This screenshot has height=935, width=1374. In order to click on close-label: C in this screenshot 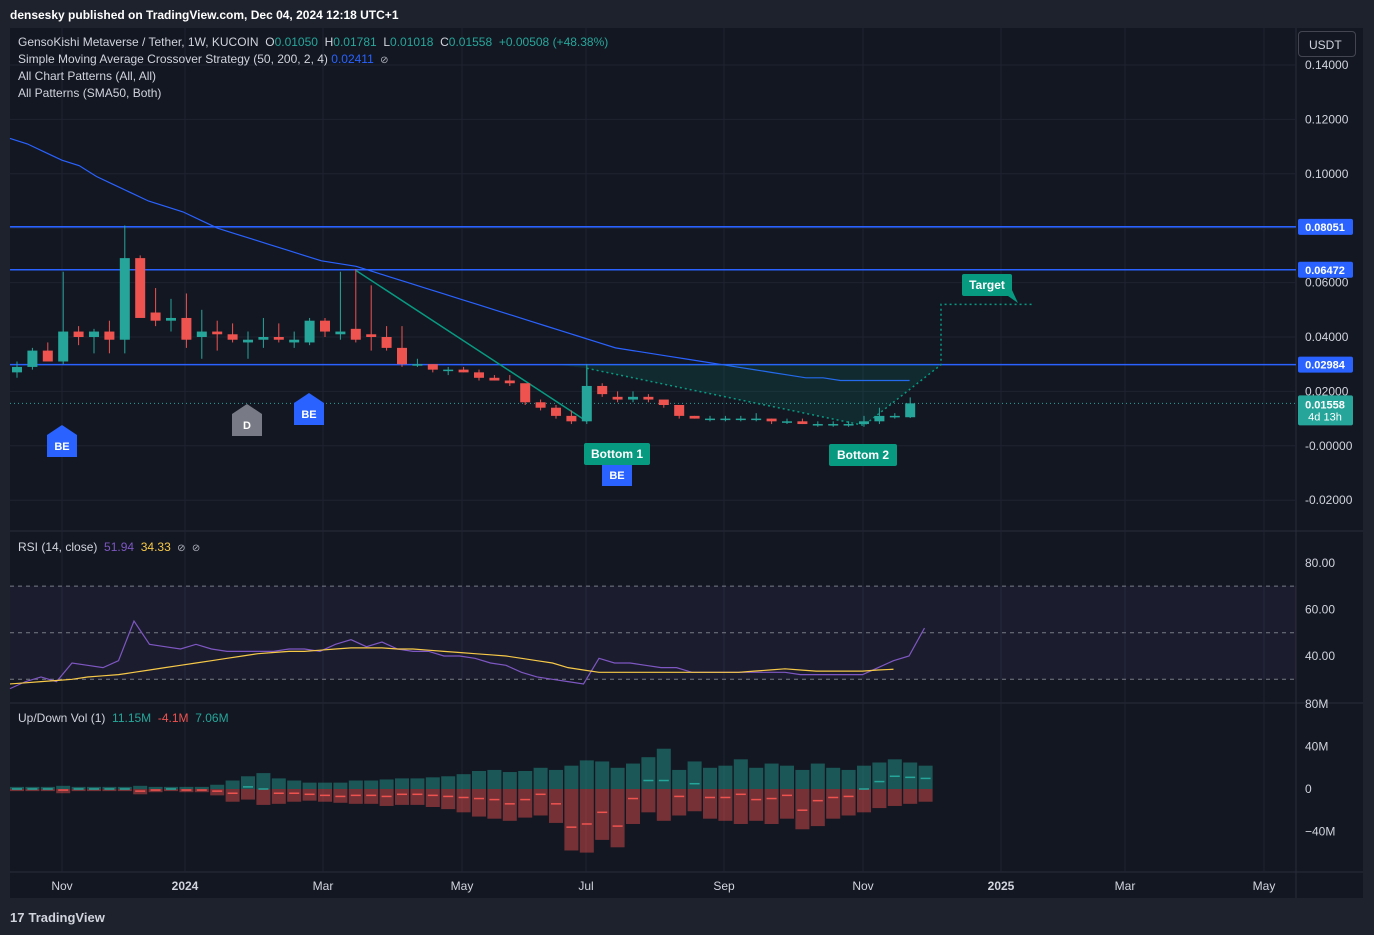, I will do `click(444, 42)`.